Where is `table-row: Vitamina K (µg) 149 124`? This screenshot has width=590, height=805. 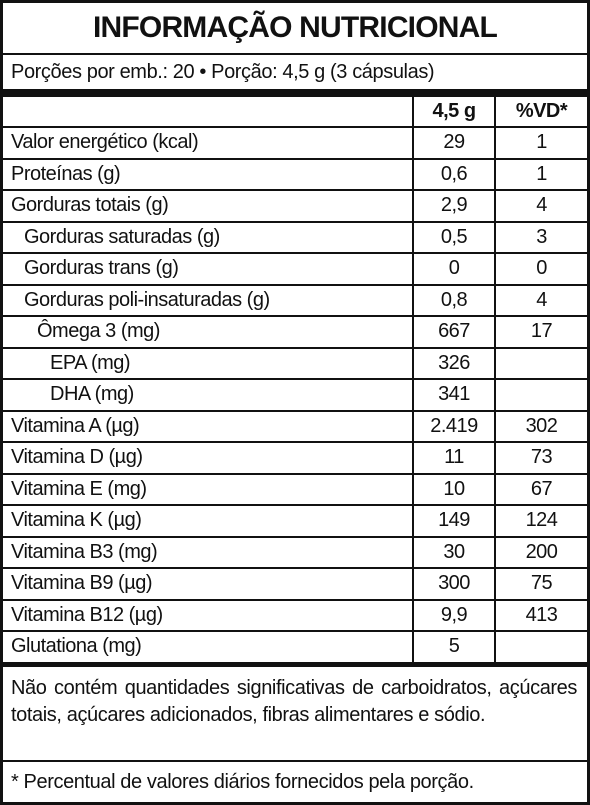
table-row: Vitamina K (µg) 149 124 is located at coordinates (295, 521).